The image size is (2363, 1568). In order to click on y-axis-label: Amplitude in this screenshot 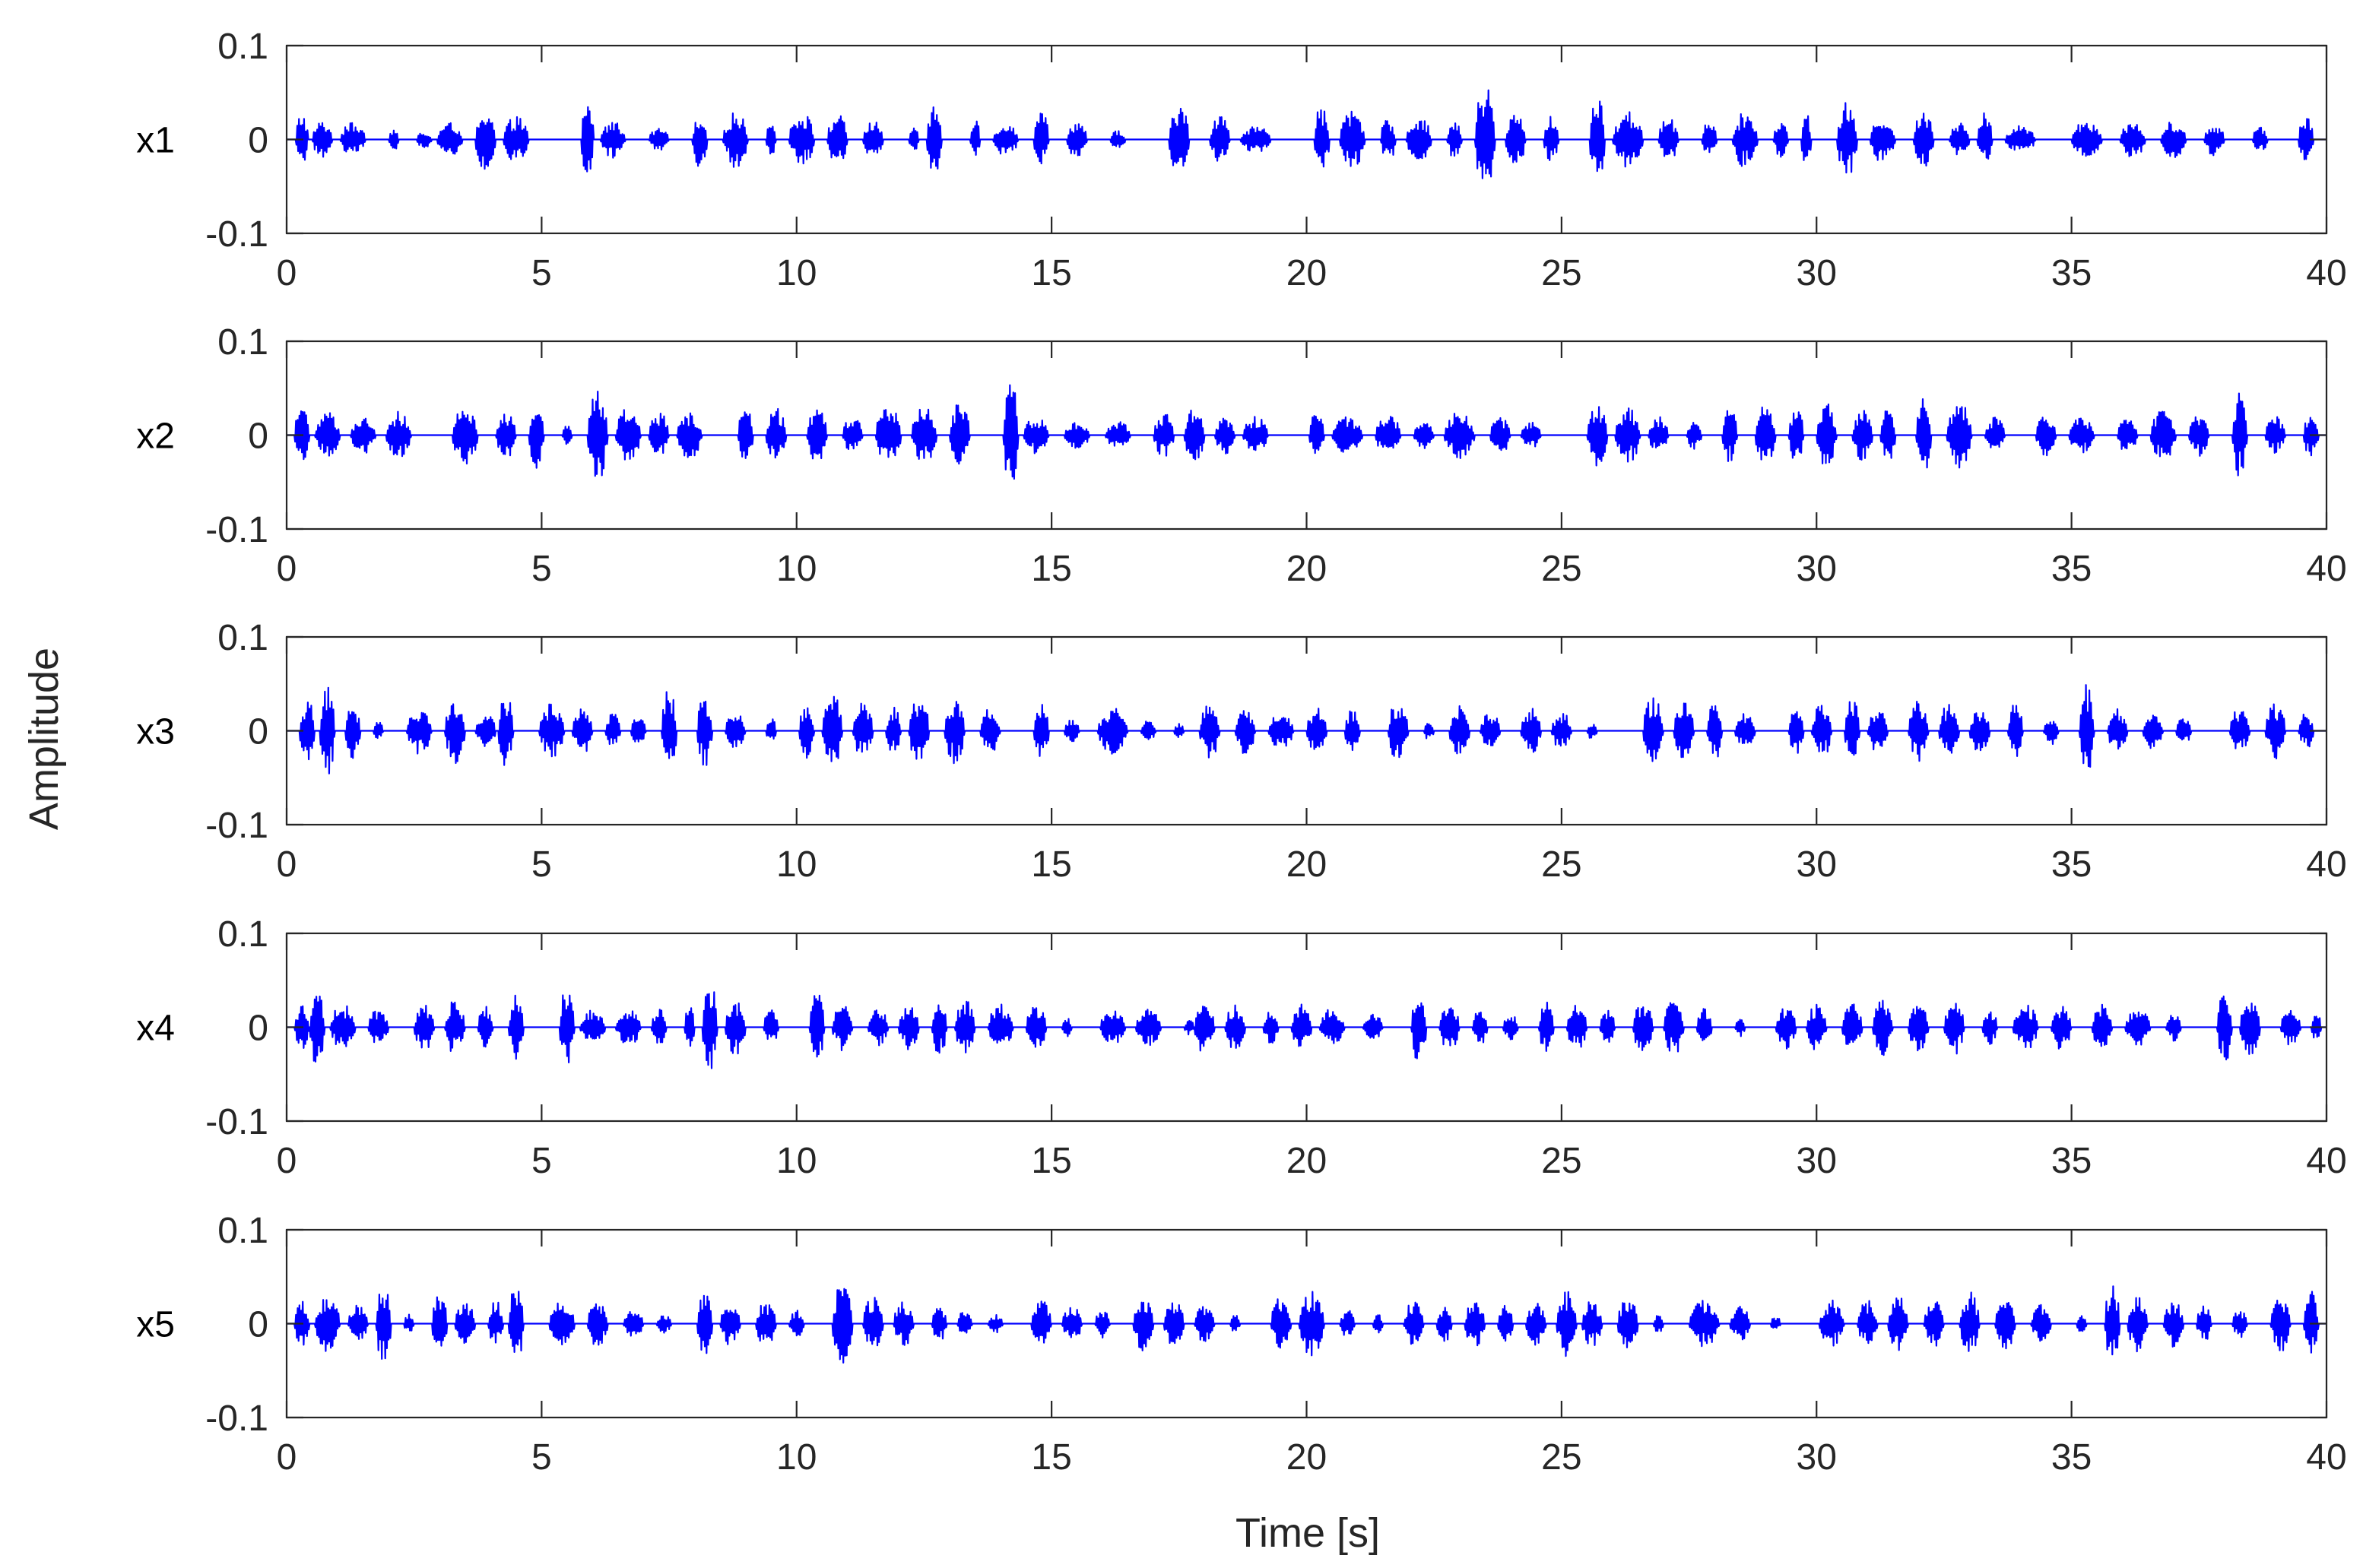, I will do `click(44, 739)`.